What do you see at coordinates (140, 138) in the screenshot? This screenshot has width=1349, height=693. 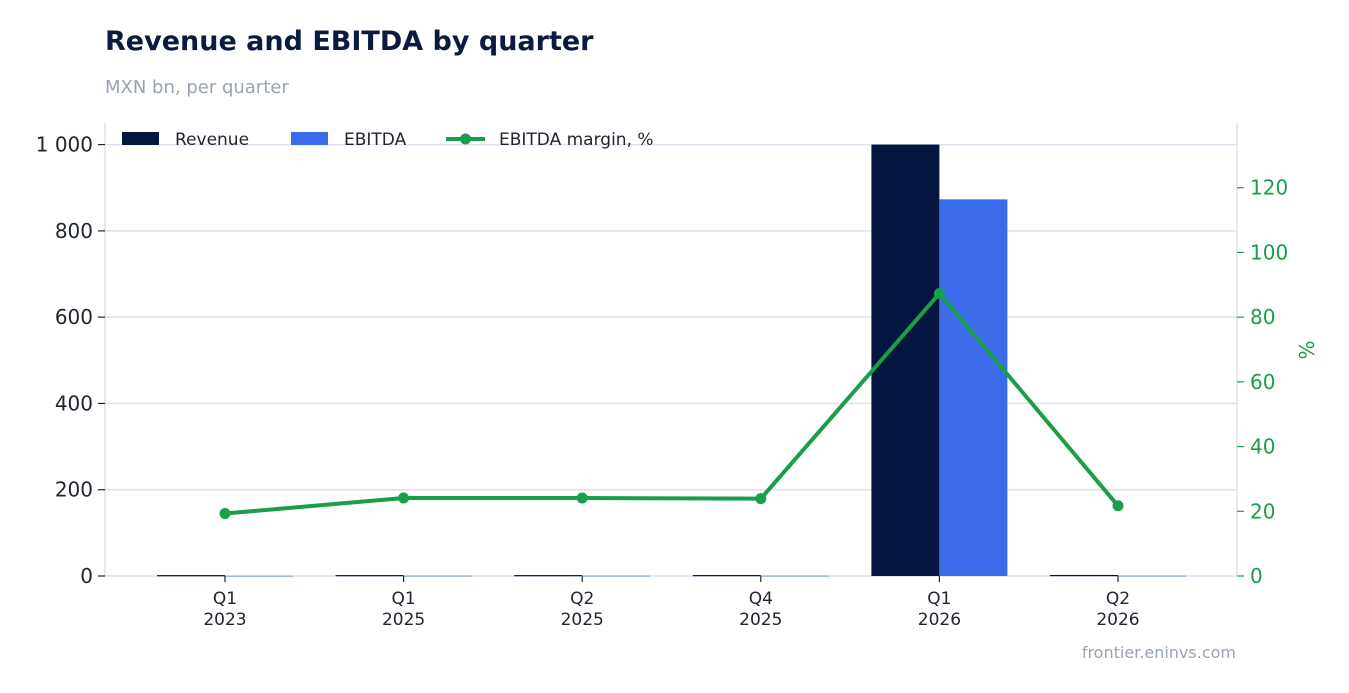 I see `legend-swatch-revenue` at bounding box center [140, 138].